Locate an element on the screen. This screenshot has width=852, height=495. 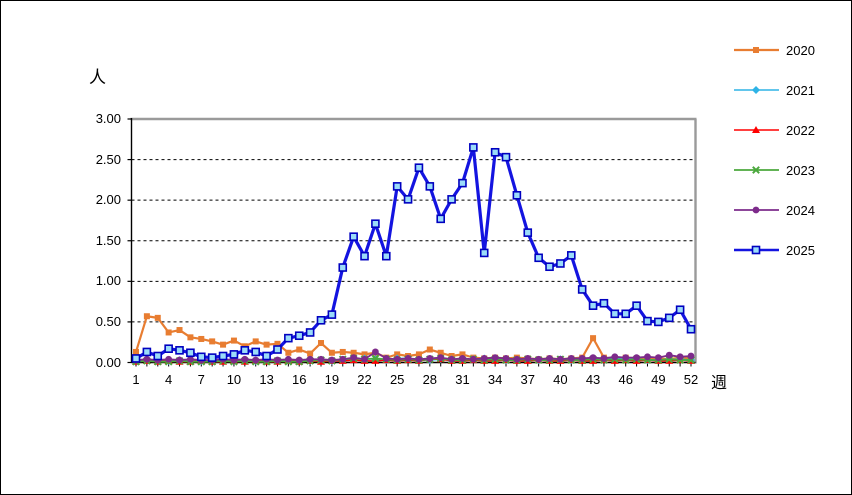
legend-item-2022: 2022 is located at coordinates (774, 130).